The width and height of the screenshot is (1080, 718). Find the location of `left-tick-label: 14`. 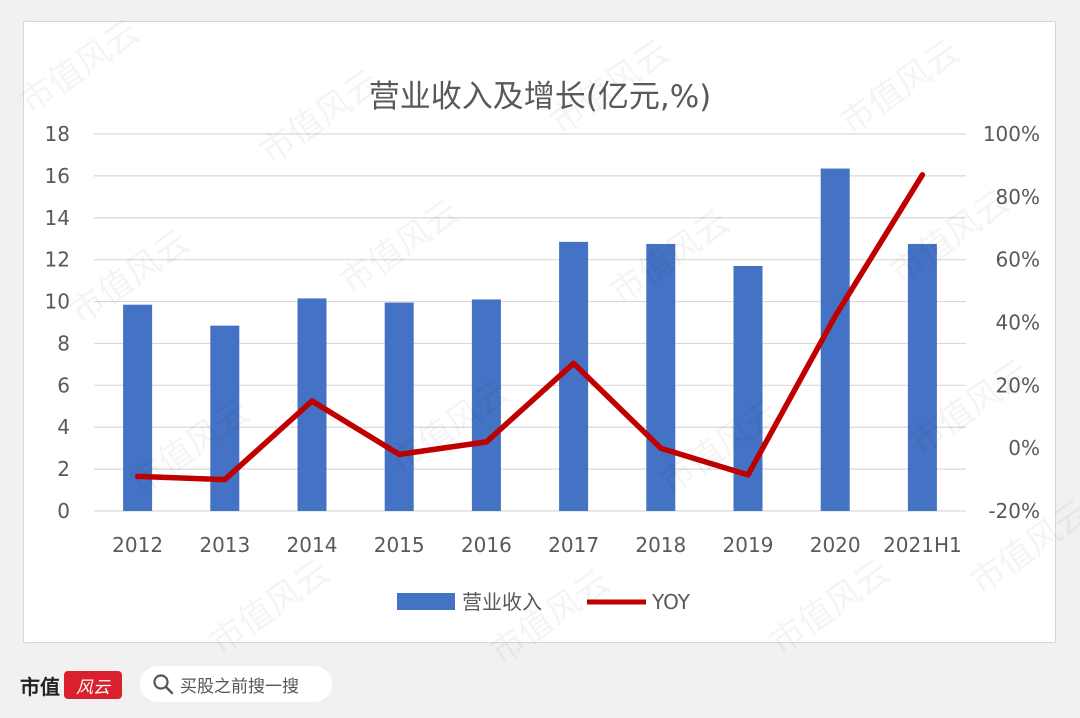

left-tick-label: 14 is located at coordinates (57, 218).